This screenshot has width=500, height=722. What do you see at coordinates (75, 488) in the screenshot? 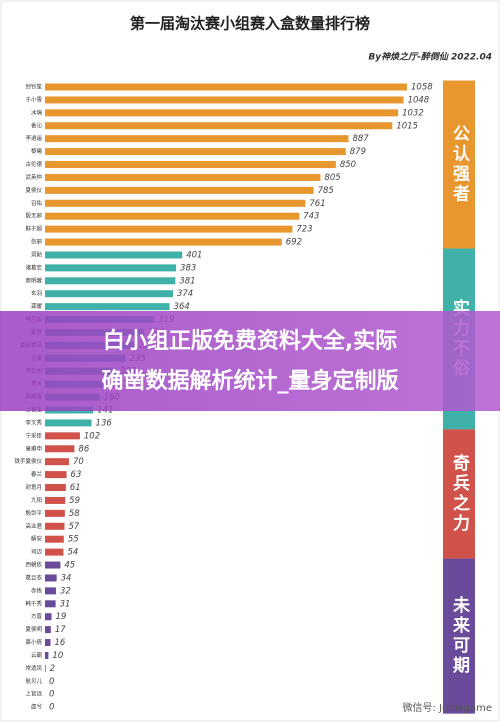
I see `value-label: 61` at bounding box center [75, 488].